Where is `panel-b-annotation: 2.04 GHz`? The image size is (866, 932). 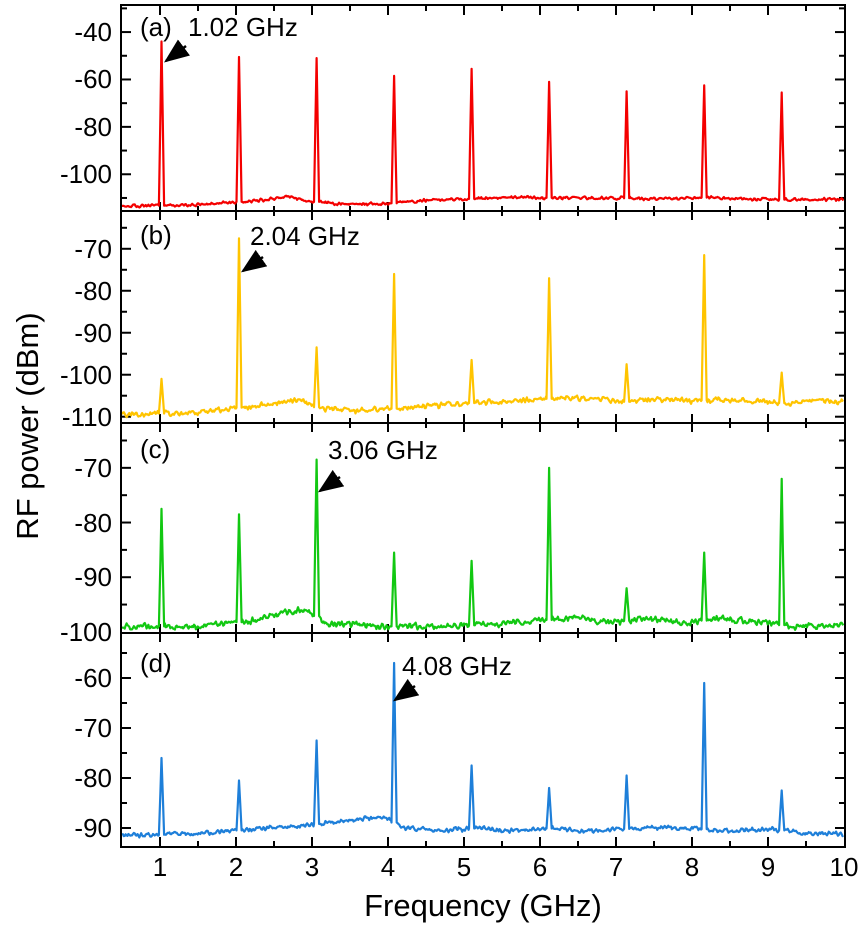 panel-b-annotation: 2.04 GHz is located at coordinates (305, 236).